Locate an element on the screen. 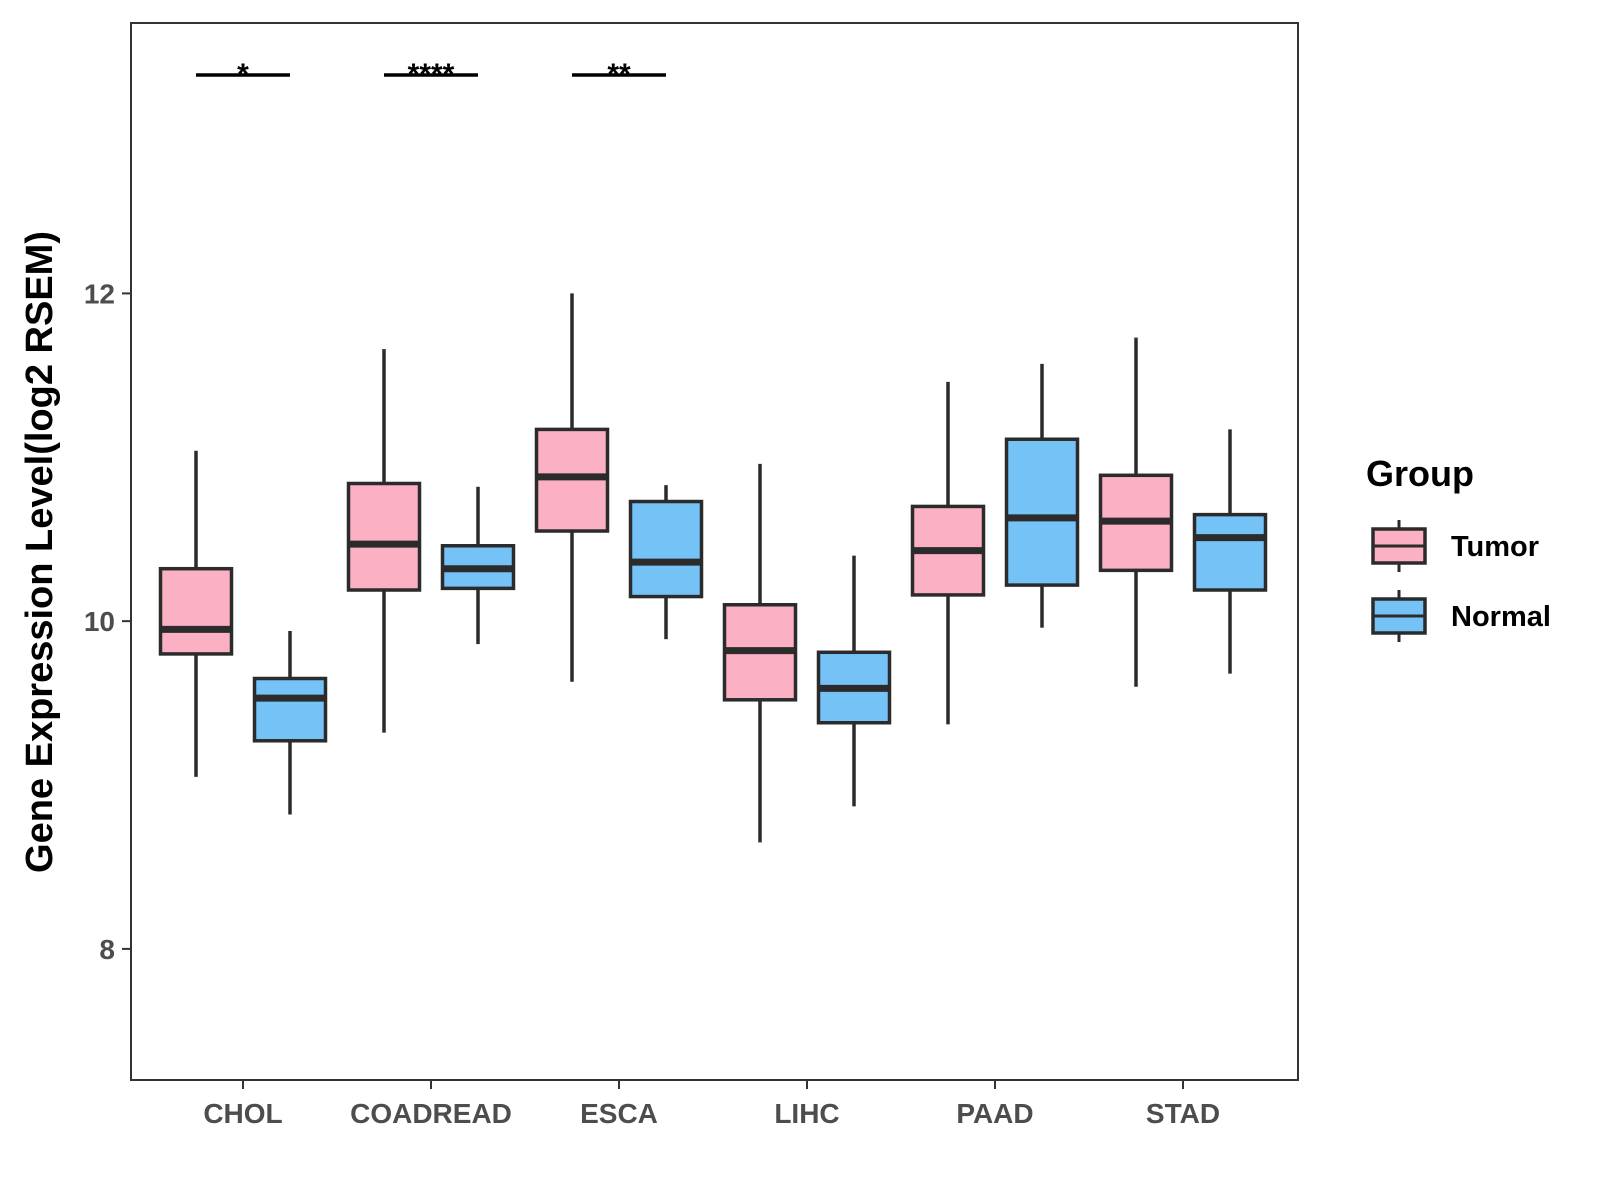 Image resolution: width=1600 pixels, height=1200 pixels. legend-item-normal: Normal is located at coordinates (1461, 616).